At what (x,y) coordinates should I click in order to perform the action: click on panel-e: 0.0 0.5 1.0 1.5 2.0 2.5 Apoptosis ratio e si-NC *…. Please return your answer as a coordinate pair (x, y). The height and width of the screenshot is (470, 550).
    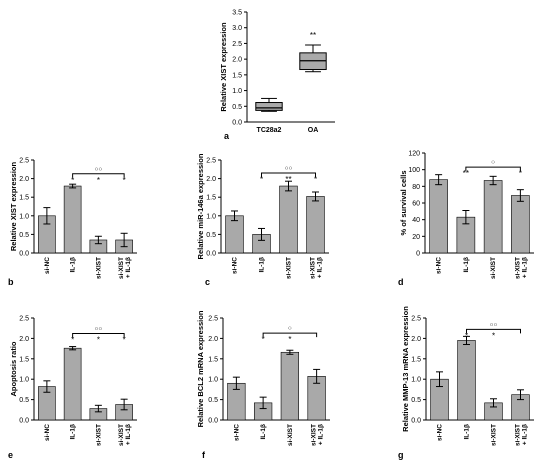
    Looking at the image, I should click on (72, 388).